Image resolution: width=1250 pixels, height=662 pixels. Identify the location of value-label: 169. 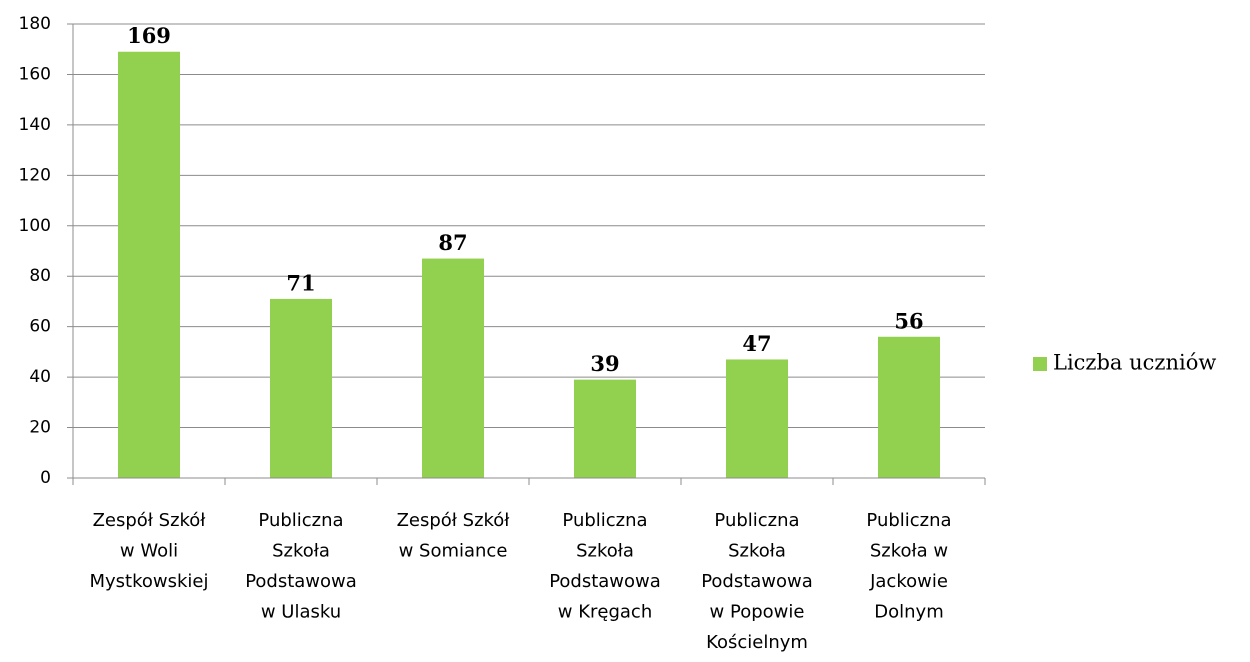
(149, 35).